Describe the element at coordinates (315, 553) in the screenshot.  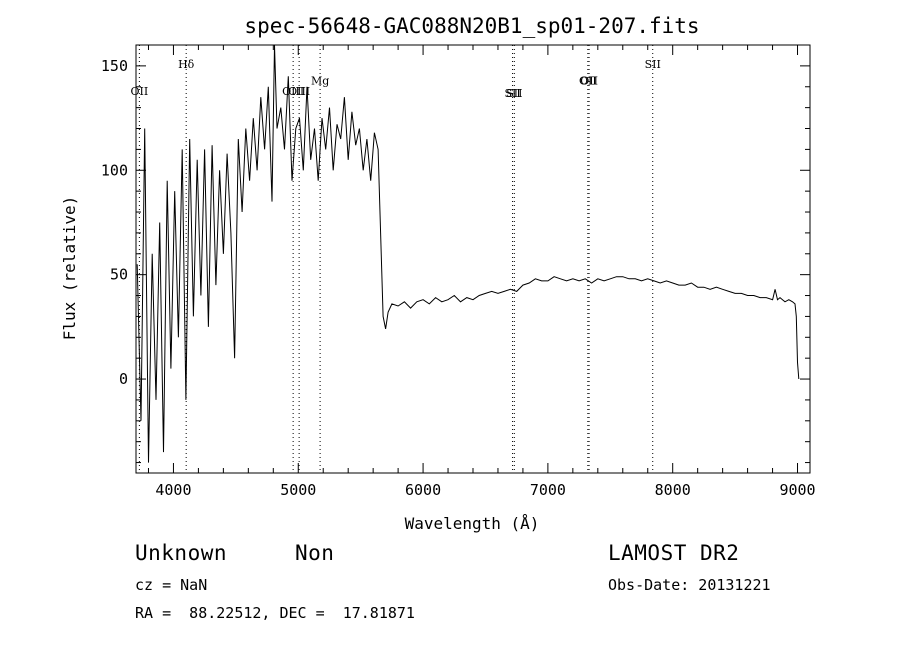
I see `spectral-subclass: Non` at that location.